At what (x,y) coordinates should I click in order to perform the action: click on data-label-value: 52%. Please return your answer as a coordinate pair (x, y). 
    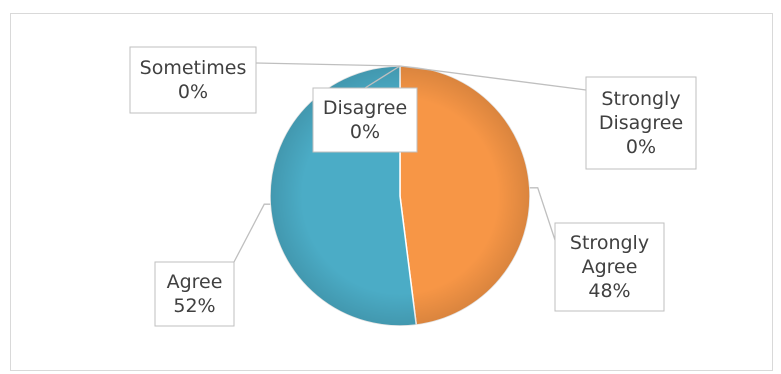
    Looking at the image, I should click on (194, 306).